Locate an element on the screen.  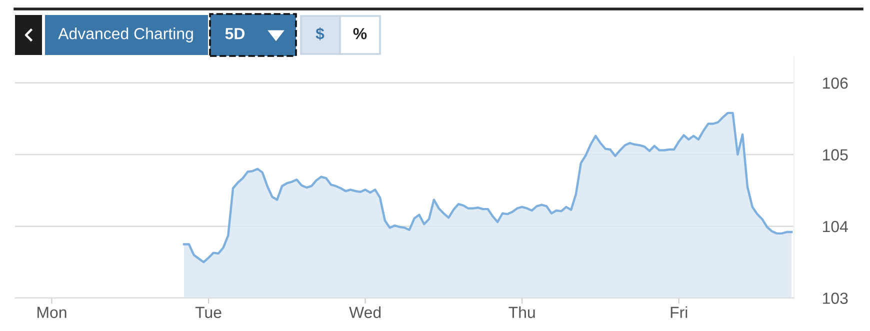
y-tick-label: 105 is located at coordinates (835, 154).